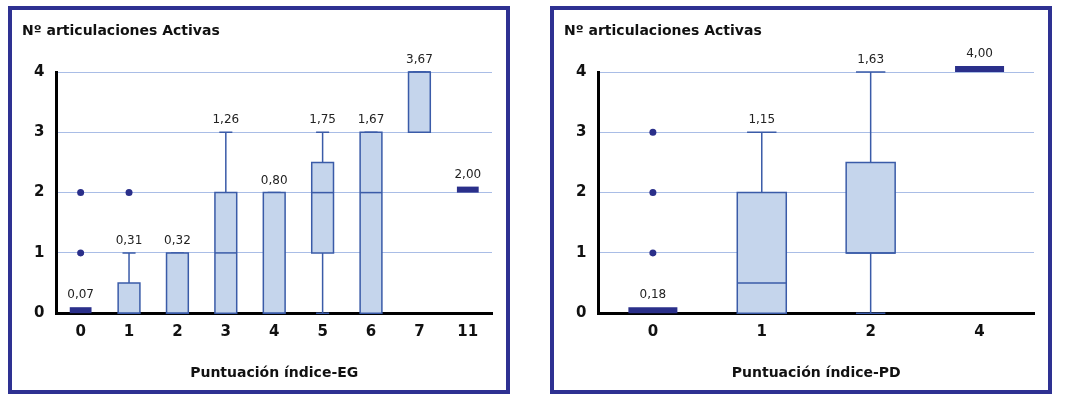  Describe the element at coordinates (274, 179) in the screenshot. I see `annotation: 0,80` at that location.